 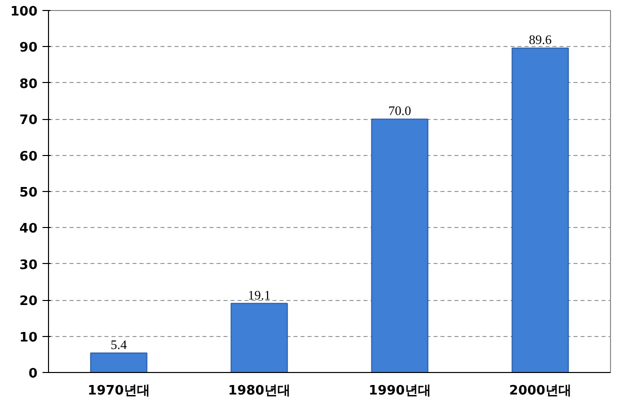 What do you see at coordinates (28, 84) in the screenshot?
I see `y-tick-label: 80` at bounding box center [28, 84].